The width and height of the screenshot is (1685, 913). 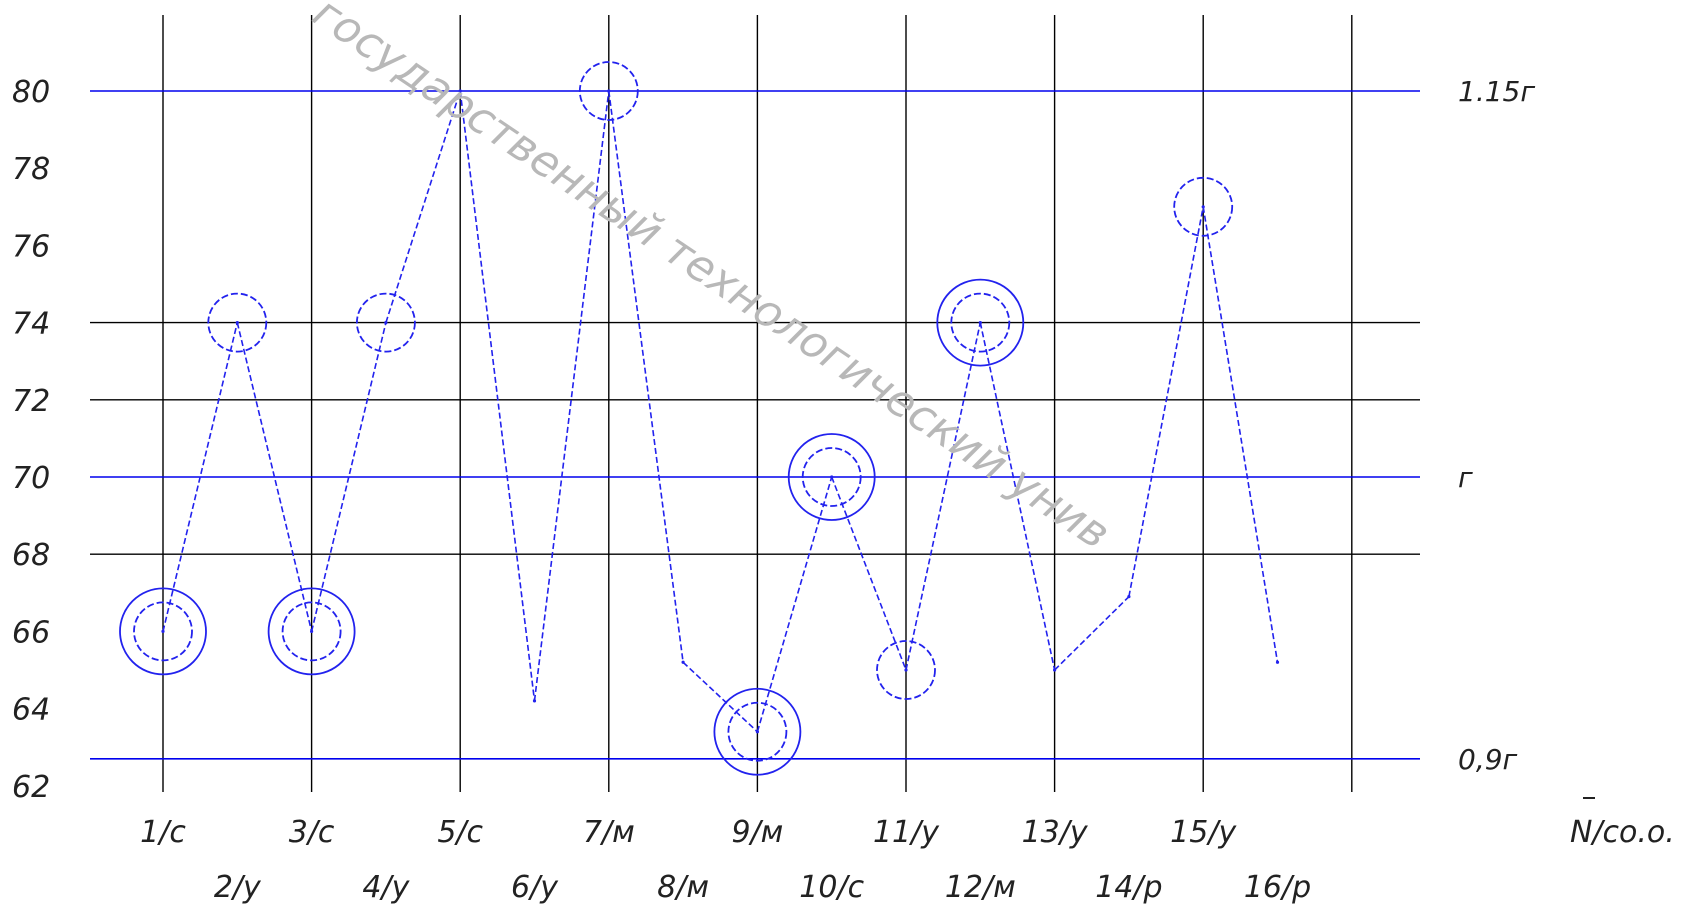 What do you see at coordinates (238, 887) in the screenshot?
I see `category-label-2: 2/у` at bounding box center [238, 887].